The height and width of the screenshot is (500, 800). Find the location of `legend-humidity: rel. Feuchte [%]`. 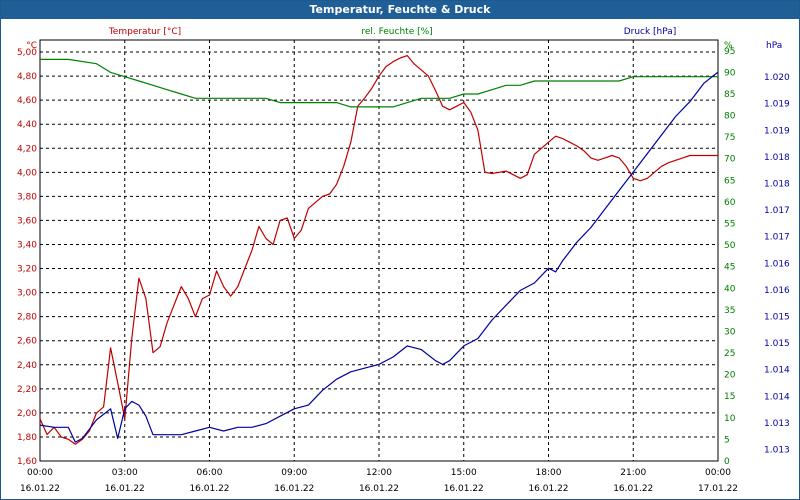

legend-humidity: rel. Feuchte [%] is located at coordinates (396, 32).